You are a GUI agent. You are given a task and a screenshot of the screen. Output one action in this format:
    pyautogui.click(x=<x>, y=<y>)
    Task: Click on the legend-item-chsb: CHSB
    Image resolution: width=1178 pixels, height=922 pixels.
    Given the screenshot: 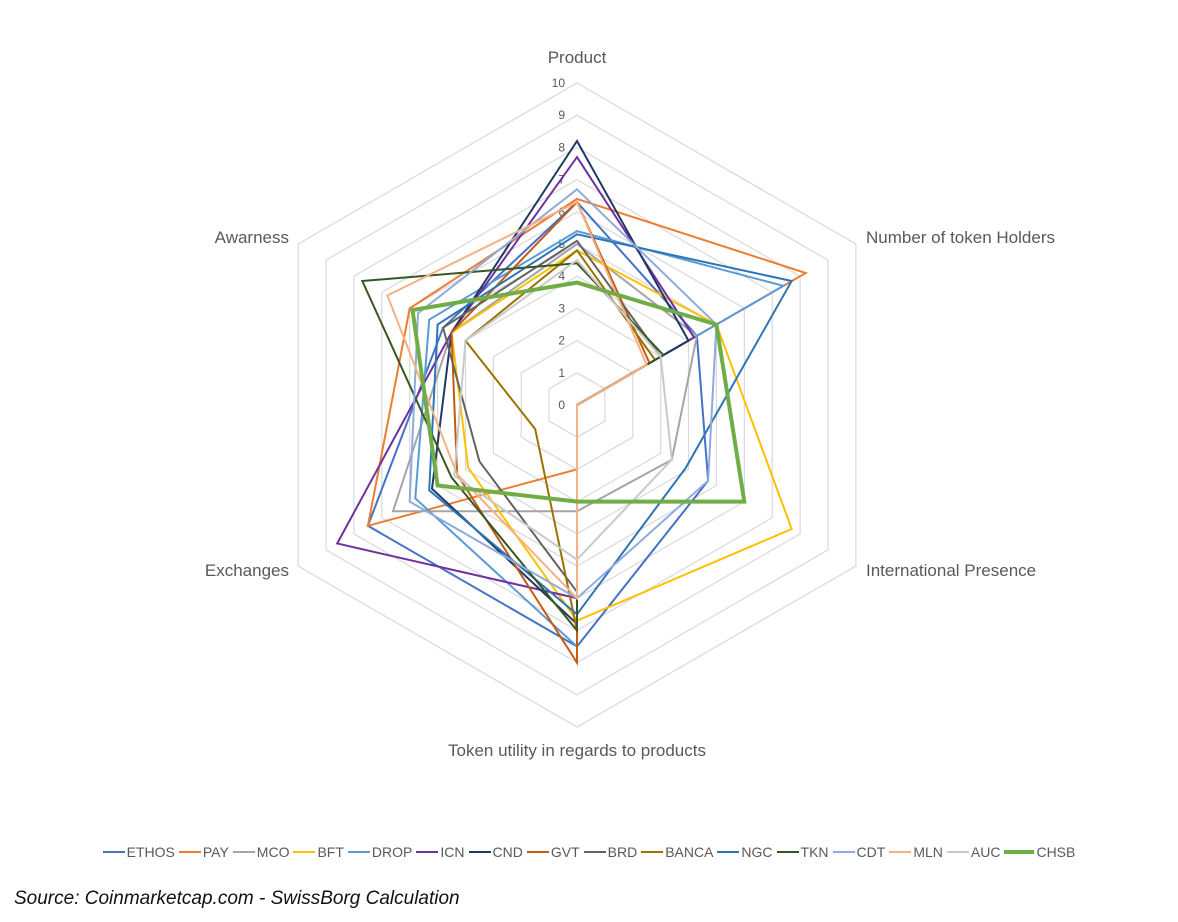 What is the action you would take?
    pyautogui.click(x=1039, y=852)
    